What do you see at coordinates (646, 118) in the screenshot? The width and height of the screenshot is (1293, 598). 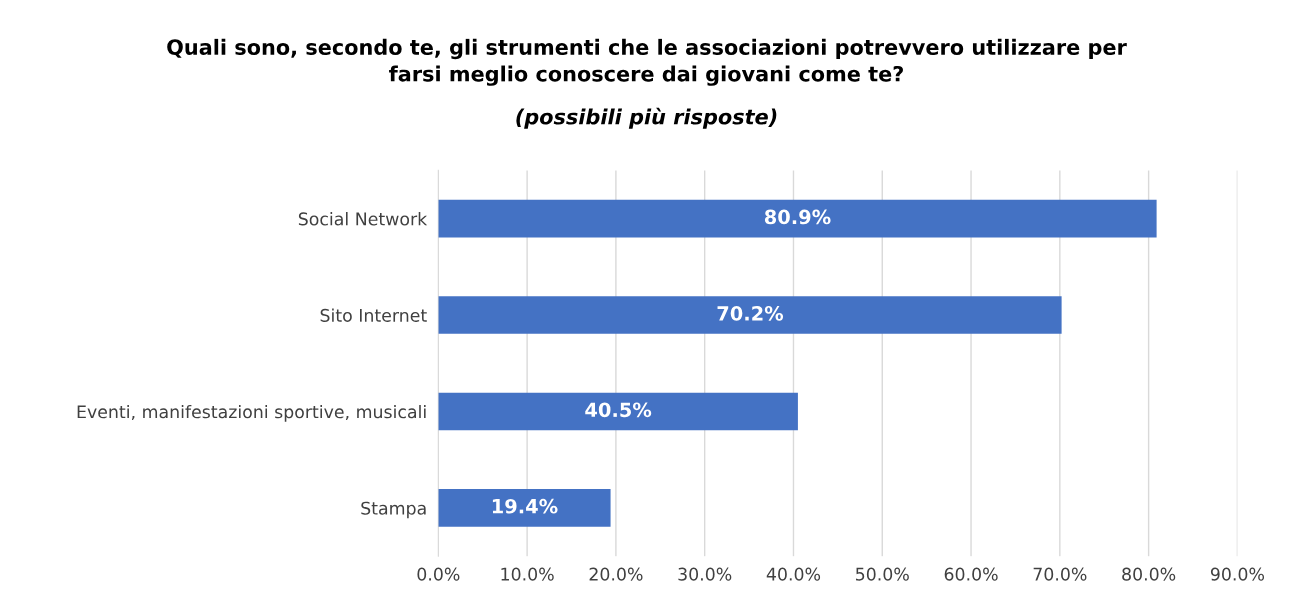 I see `chart-subtitle: (possibili più risposte)` at bounding box center [646, 118].